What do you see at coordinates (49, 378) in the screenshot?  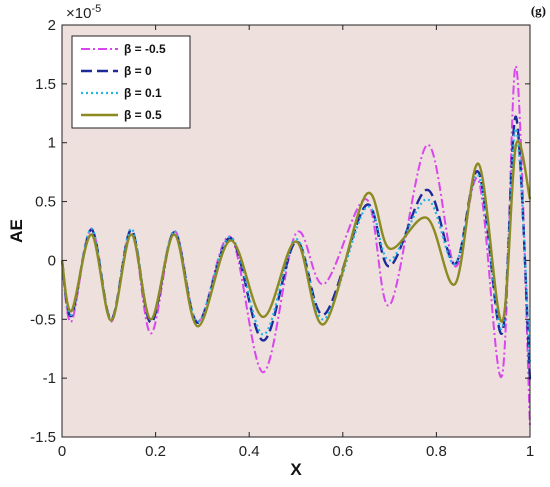 I see `y-tick-label: -1` at bounding box center [49, 378].